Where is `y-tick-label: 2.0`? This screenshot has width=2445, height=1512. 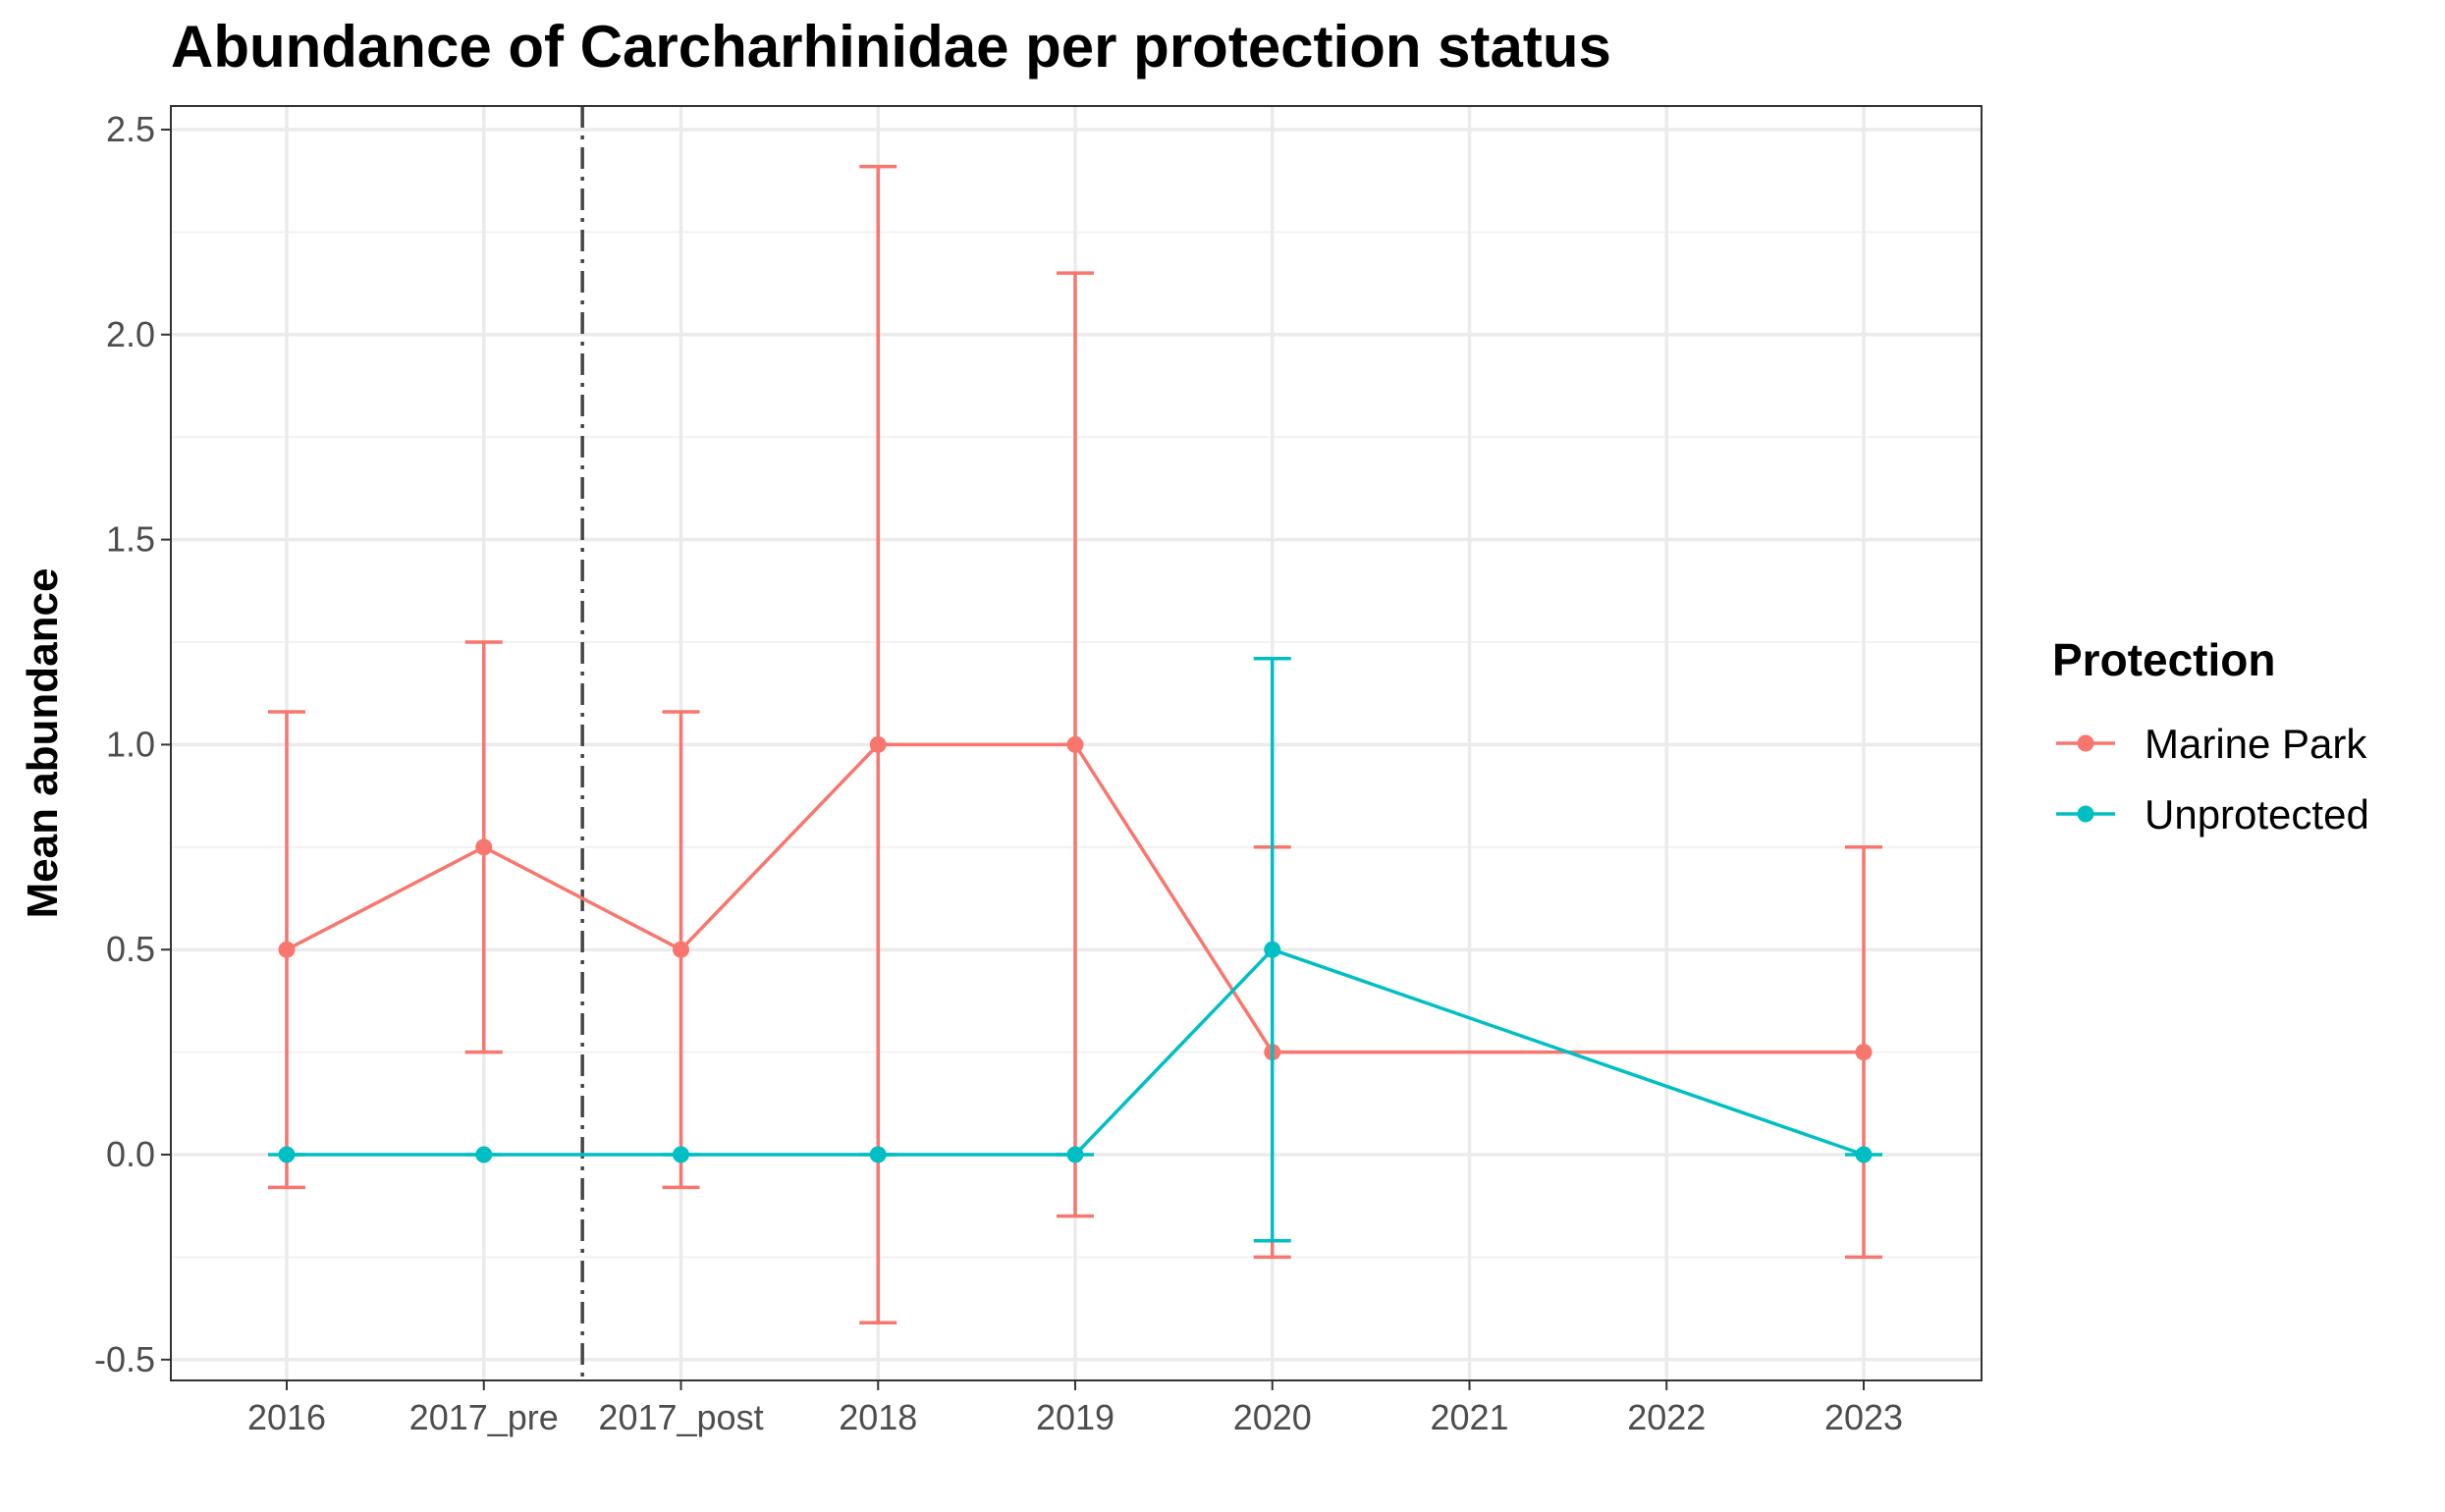
y-tick-label: 2.0 is located at coordinates (130, 334).